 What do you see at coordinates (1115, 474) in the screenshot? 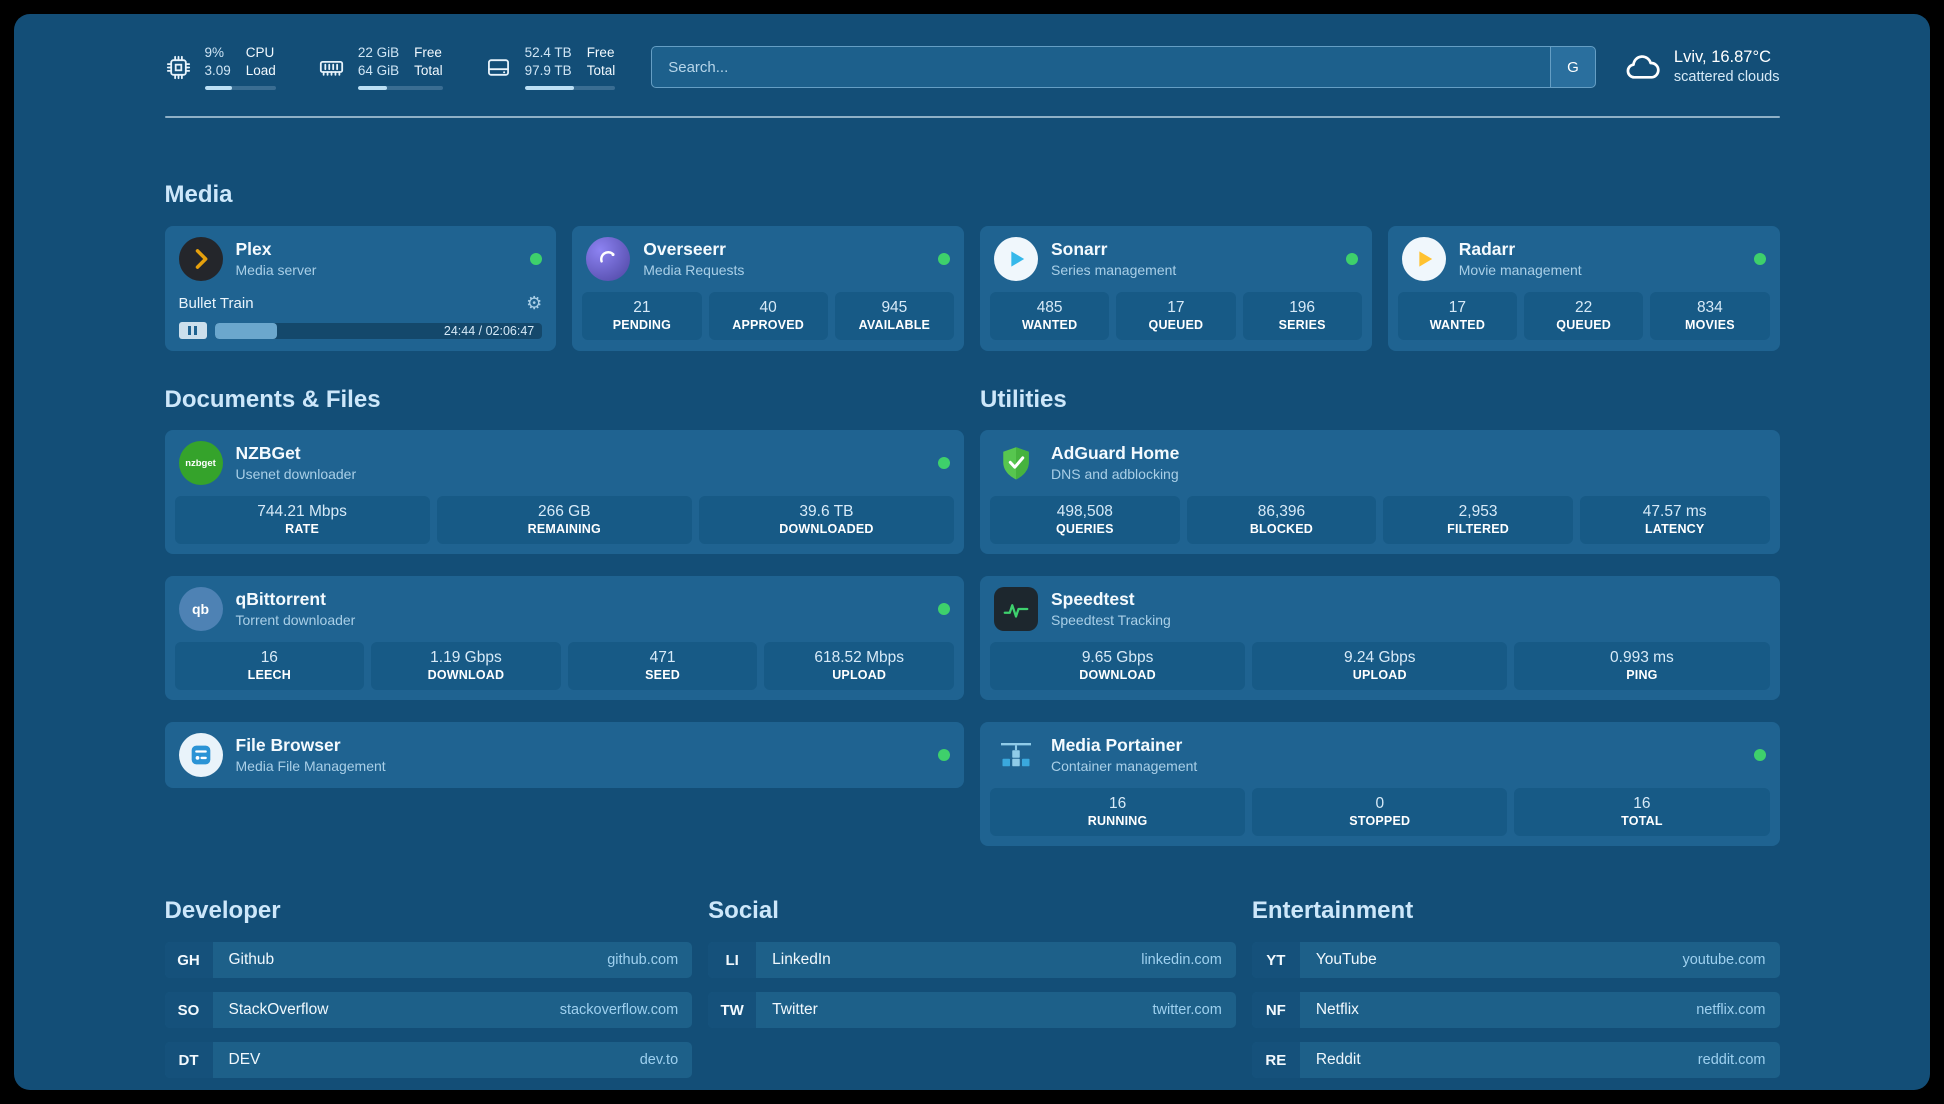
I see `app-subtitle: DNS and adblocking` at bounding box center [1115, 474].